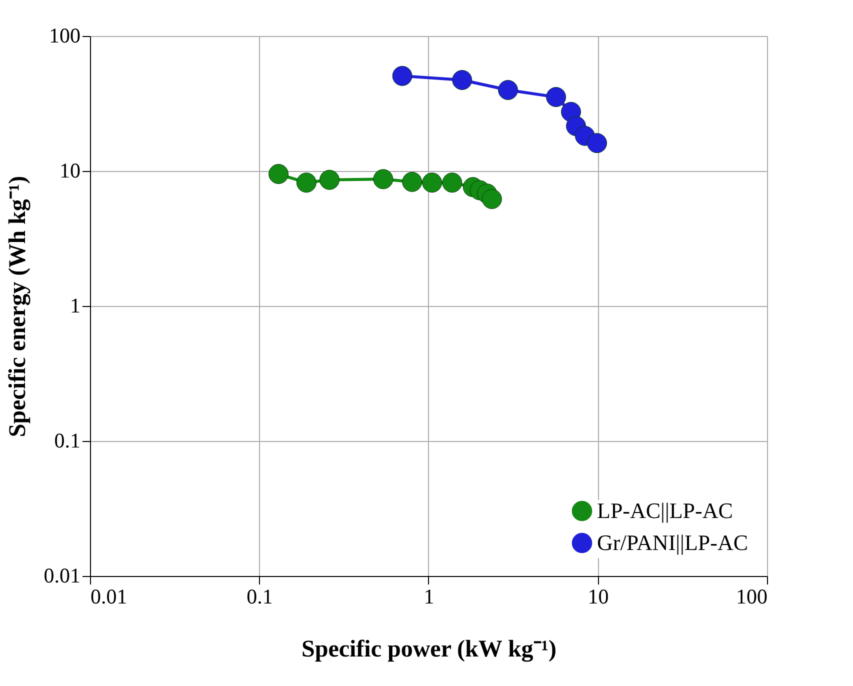 The height and width of the screenshot is (686, 853). What do you see at coordinates (672, 542) in the screenshot?
I see `legend-label: Gr/PANI||LP-AC` at bounding box center [672, 542].